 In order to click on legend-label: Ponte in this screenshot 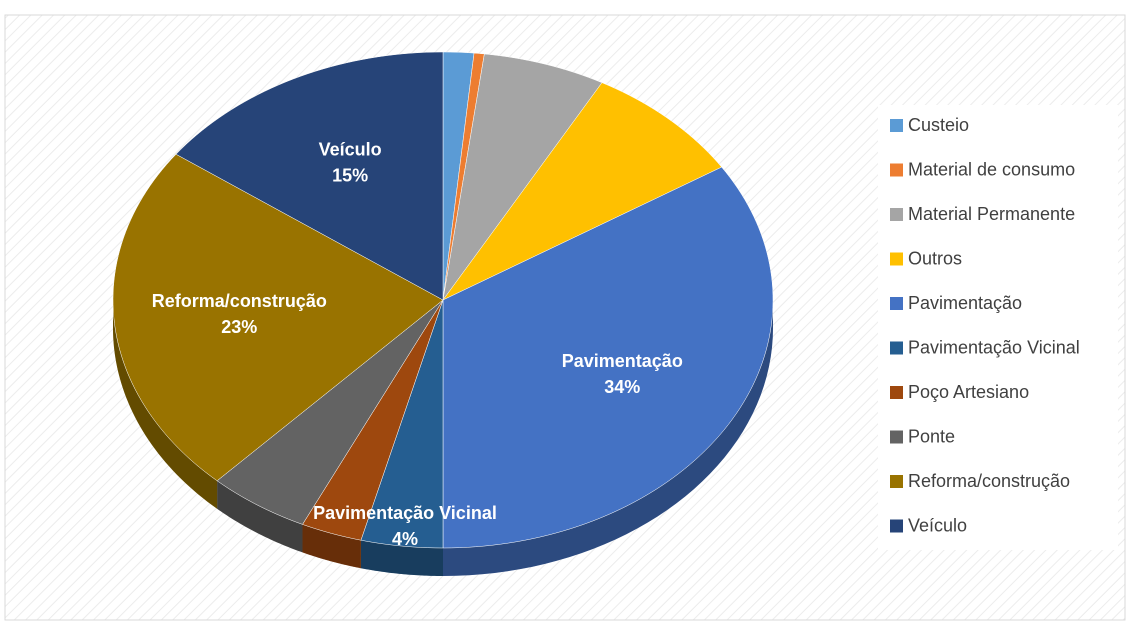, I will do `click(931, 436)`.